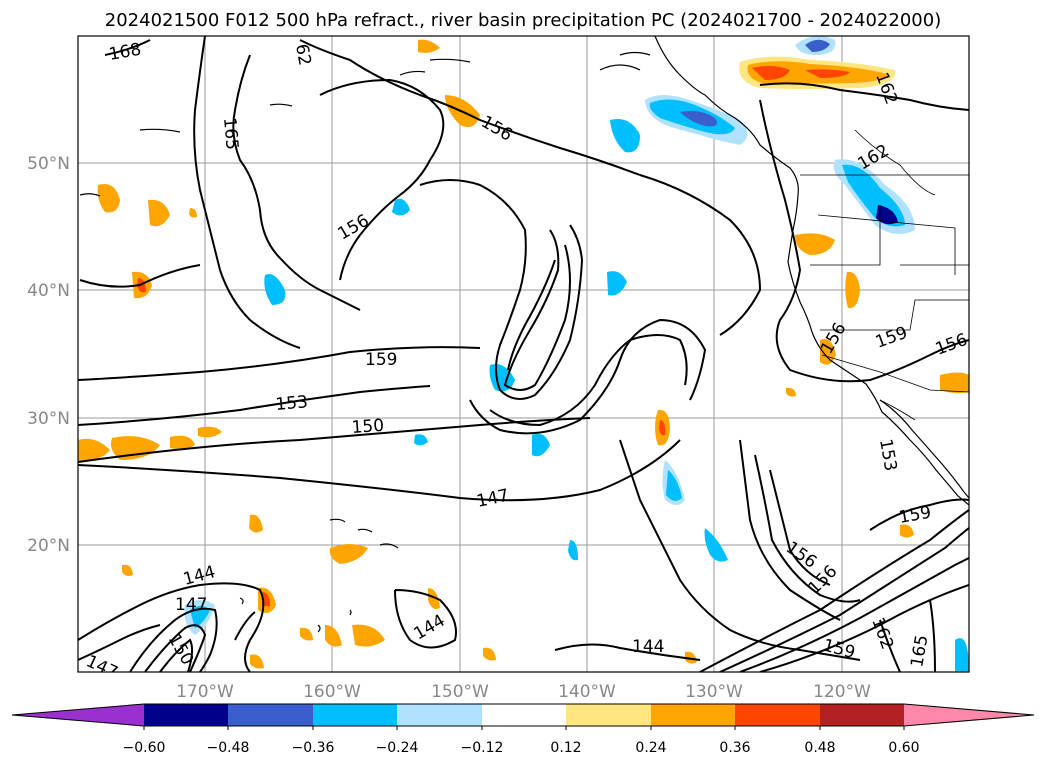 Image resolution: width=1047 pixels, height=765 pixels. Describe the element at coordinates (302, 54) in the screenshot. I see `contour-label: 62` at that location.